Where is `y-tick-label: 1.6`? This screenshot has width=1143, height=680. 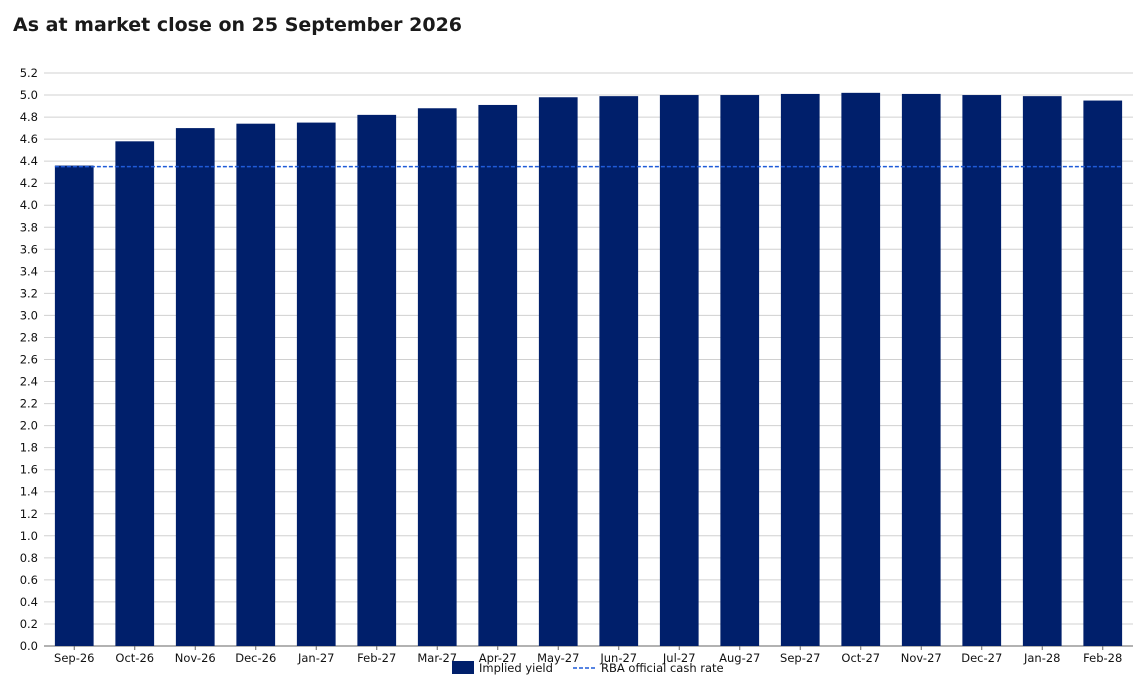
y-tick-label: 1.6 is located at coordinates (29, 470).